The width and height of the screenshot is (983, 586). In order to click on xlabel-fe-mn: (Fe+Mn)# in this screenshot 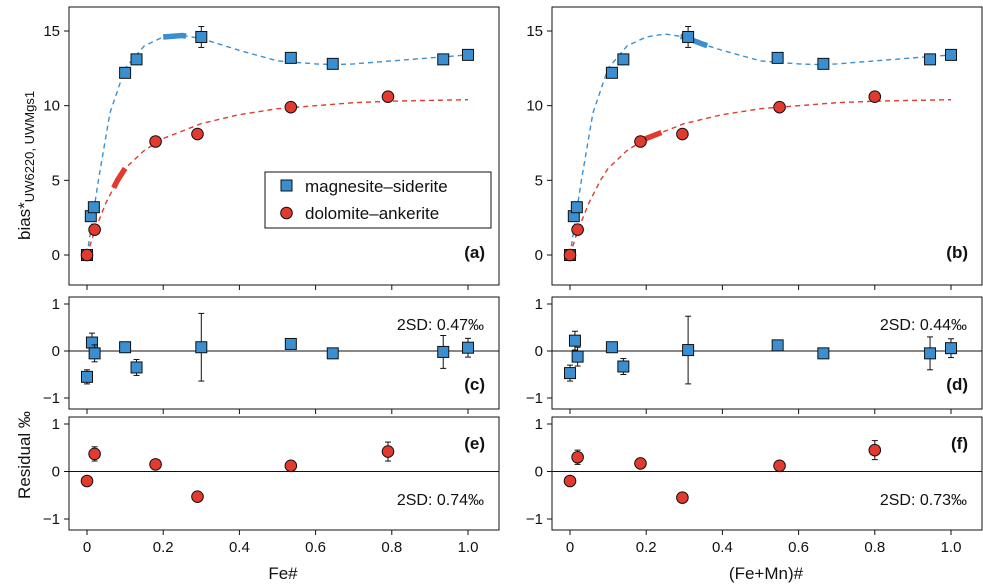, I will do `click(766, 573)`.